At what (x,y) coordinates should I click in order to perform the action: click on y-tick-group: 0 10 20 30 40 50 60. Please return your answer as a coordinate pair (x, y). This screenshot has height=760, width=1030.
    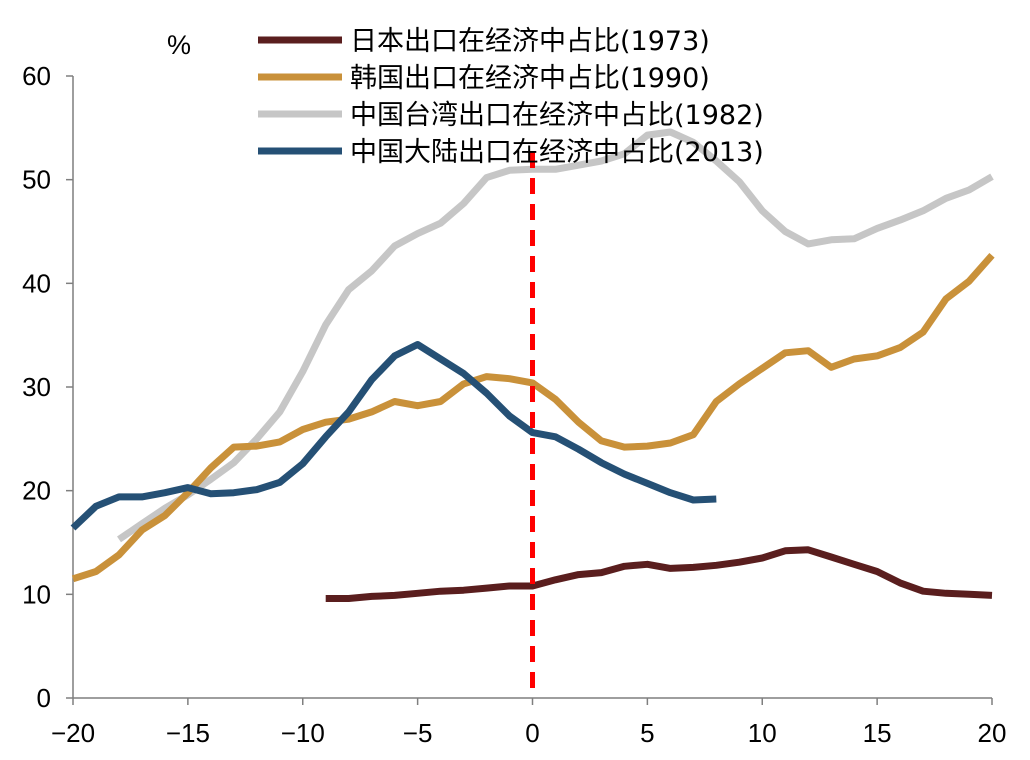
    Looking at the image, I should click on (47, 387).